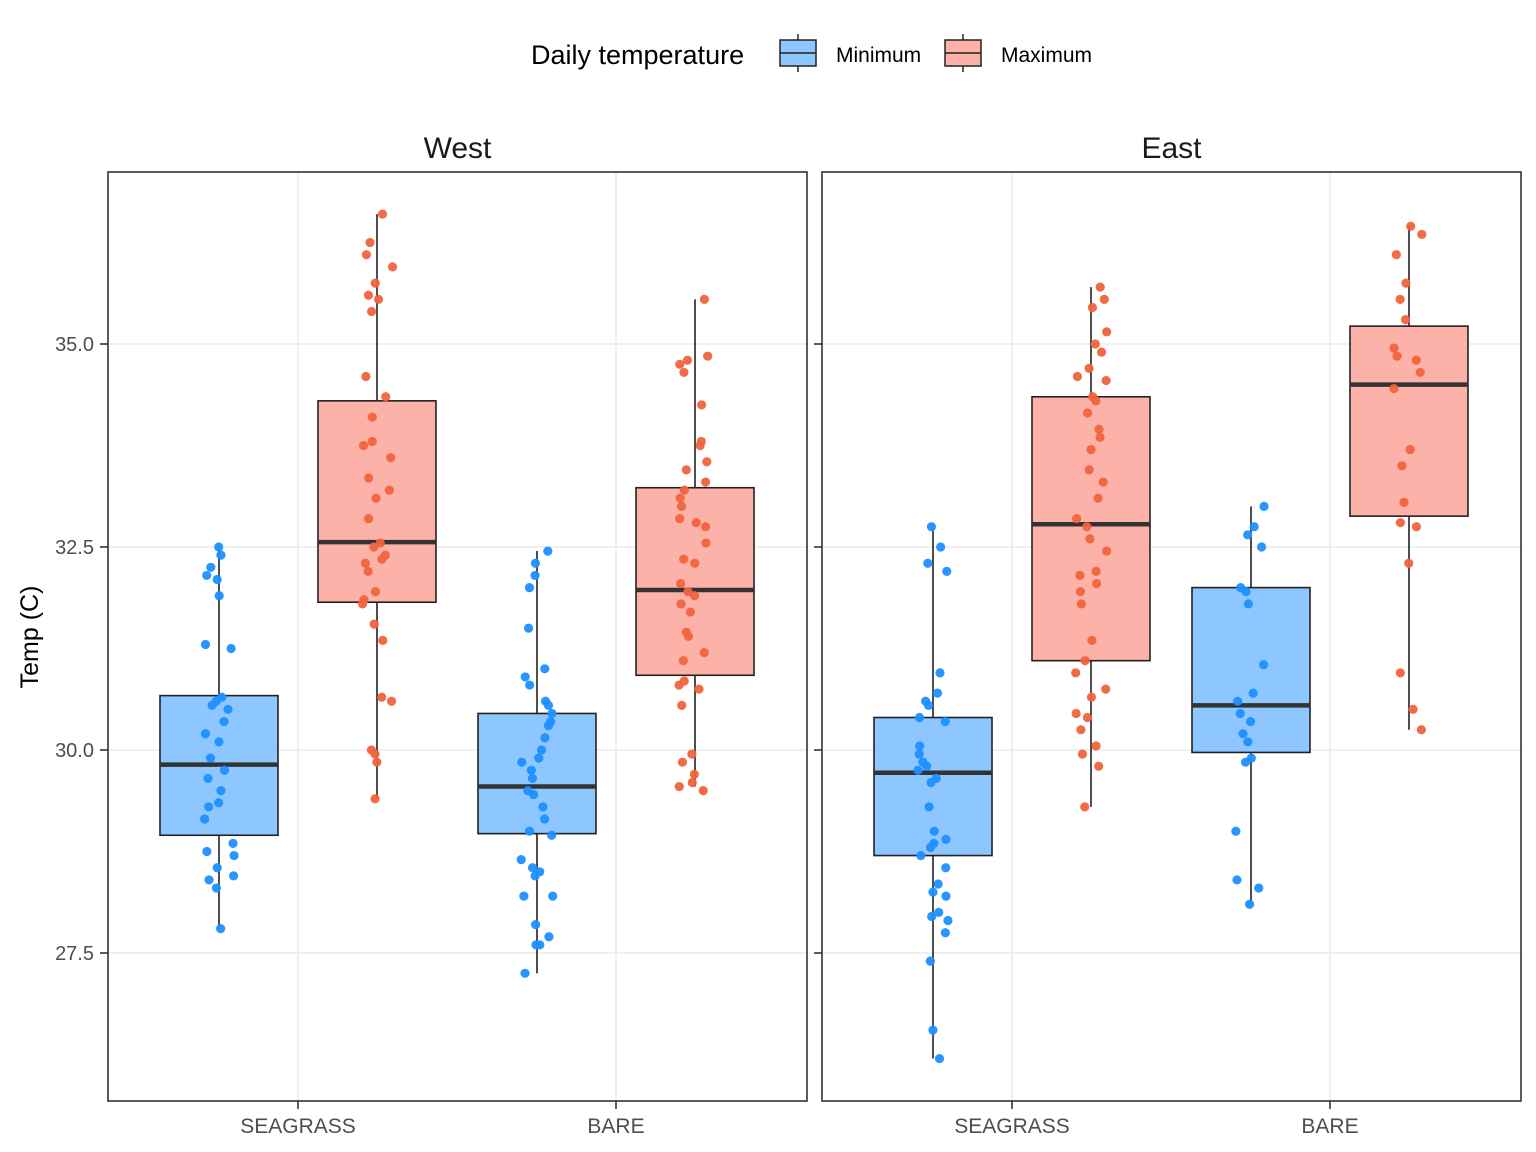  I want to click on x-tick-label: SEAGRASS, so click(1012, 1126).